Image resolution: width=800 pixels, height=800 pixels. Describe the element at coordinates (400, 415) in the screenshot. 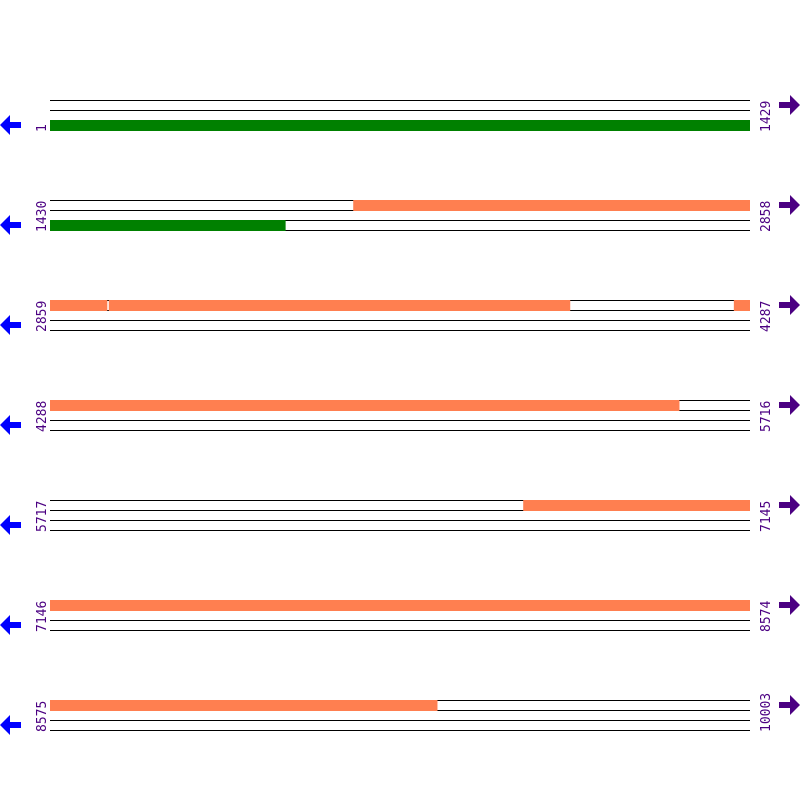

I see `sequence-row: 4288 5716` at that location.